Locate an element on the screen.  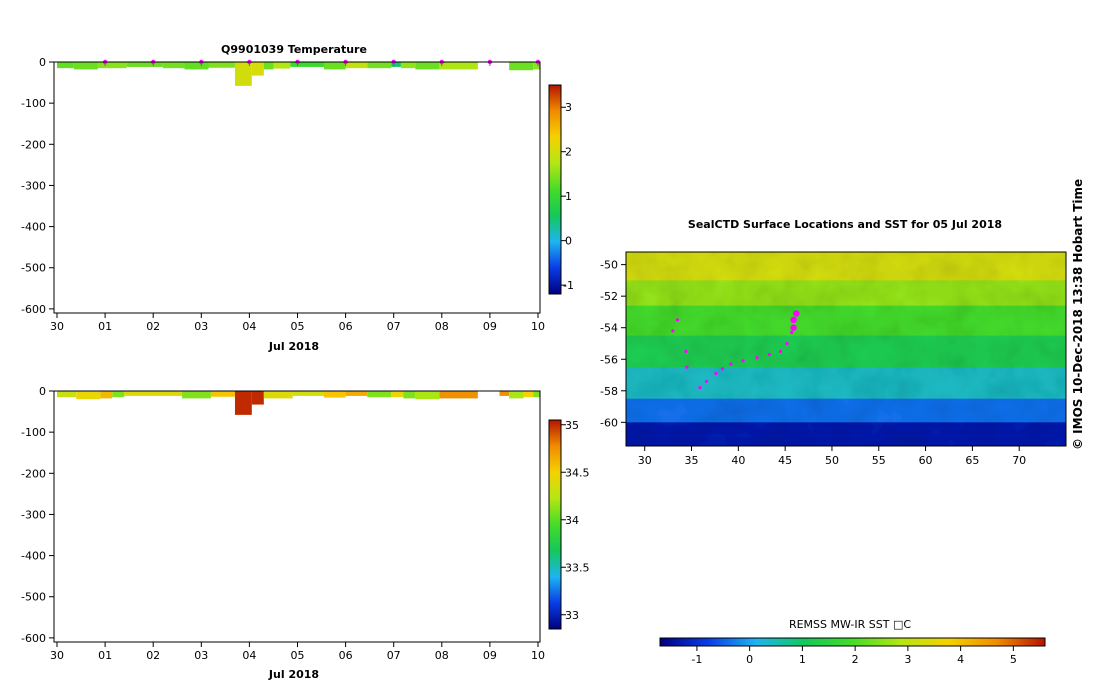
copyright-credit: © IMOS 10-Dec-2018 13:38 Hobart Time is located at coordinates (1078, 314).